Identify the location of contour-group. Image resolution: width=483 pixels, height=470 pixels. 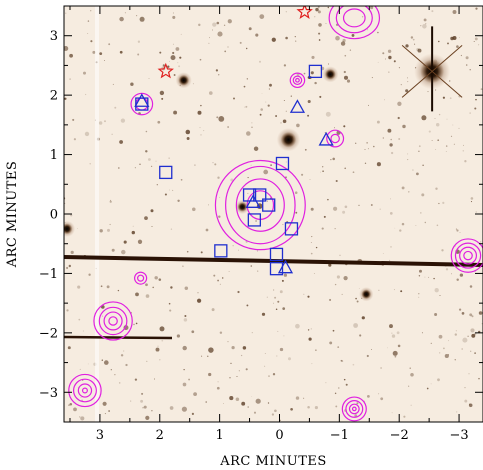
(85, 390).